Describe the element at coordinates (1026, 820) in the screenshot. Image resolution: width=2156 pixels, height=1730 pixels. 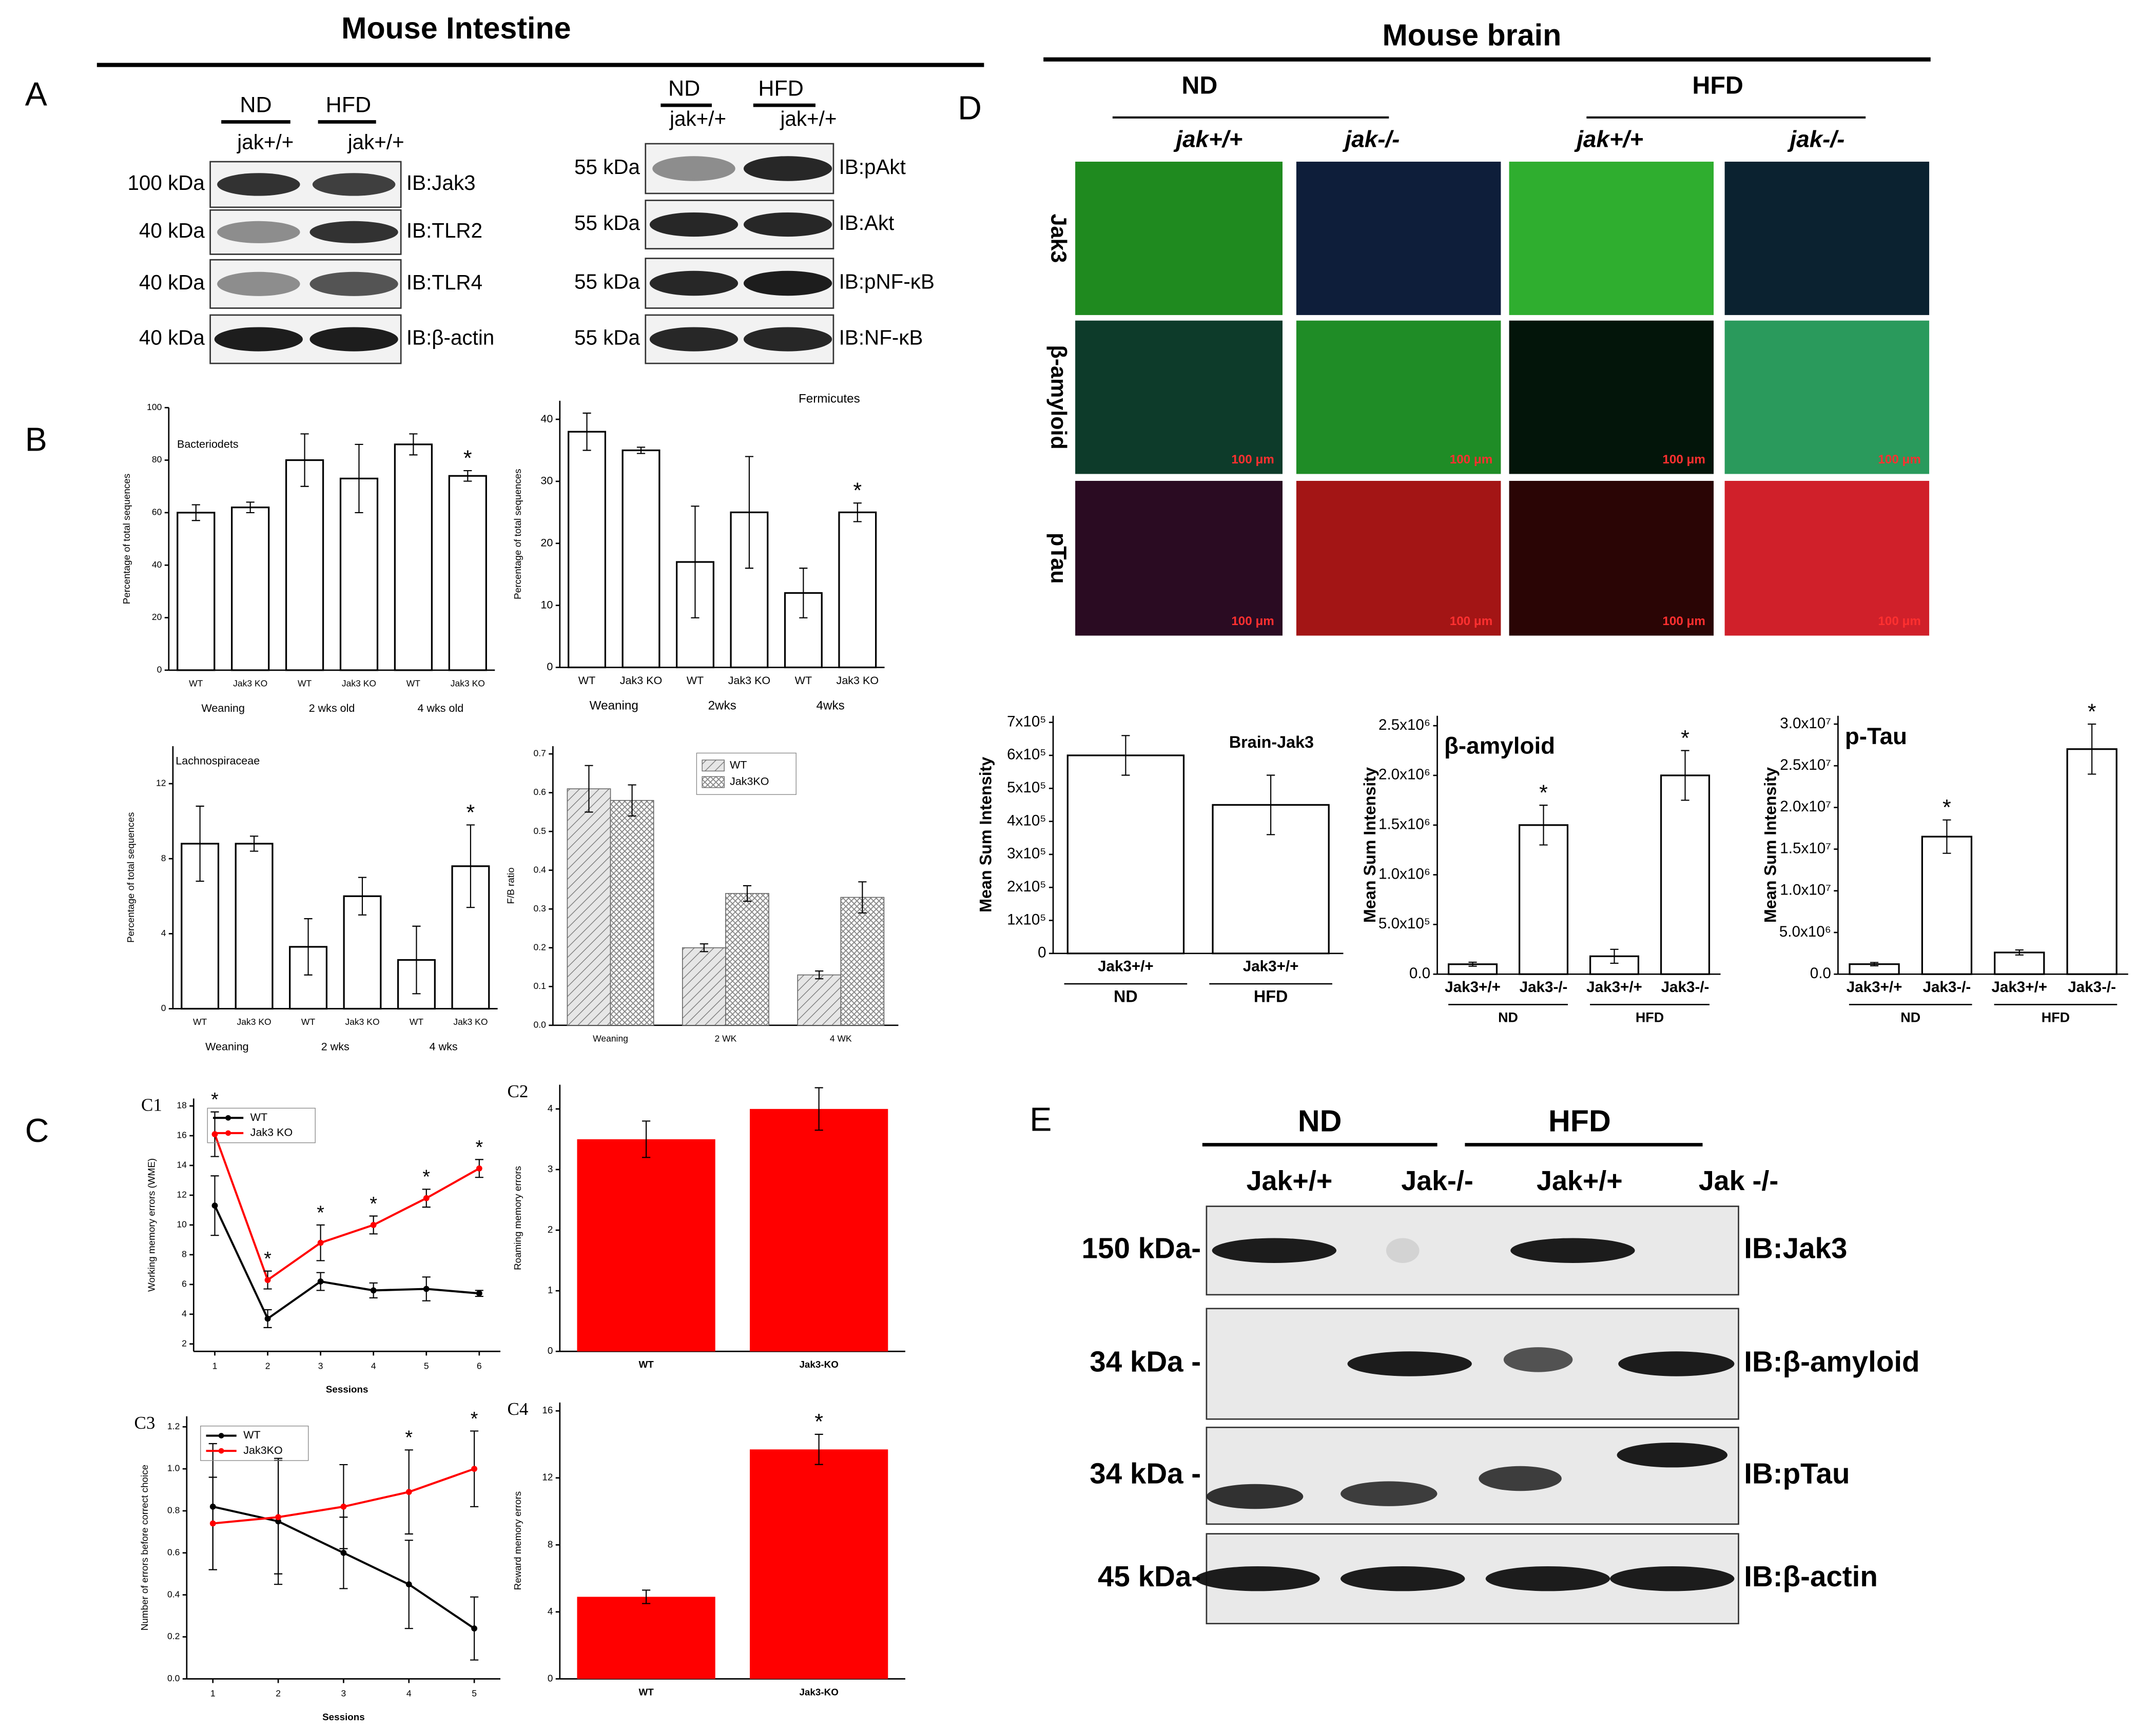
I see `y-tick-label: 4x10⁵` at that location.